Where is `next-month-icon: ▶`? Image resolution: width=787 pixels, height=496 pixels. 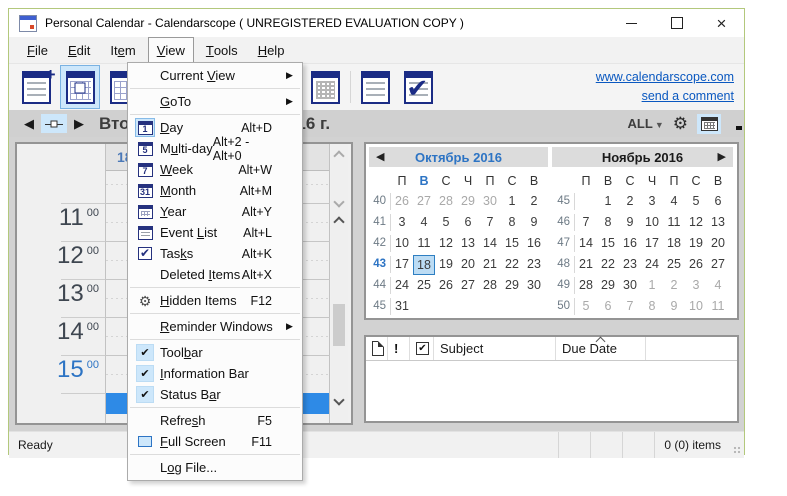
next-month-icon: ▶ is located at coordinates (721, 157).